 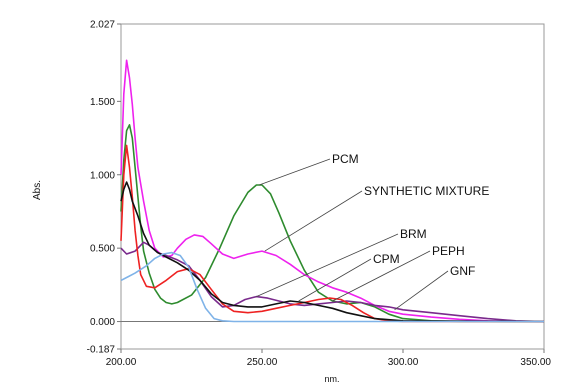 I want to click on y-tick-label: 0.500, so click(x=102, y=249).